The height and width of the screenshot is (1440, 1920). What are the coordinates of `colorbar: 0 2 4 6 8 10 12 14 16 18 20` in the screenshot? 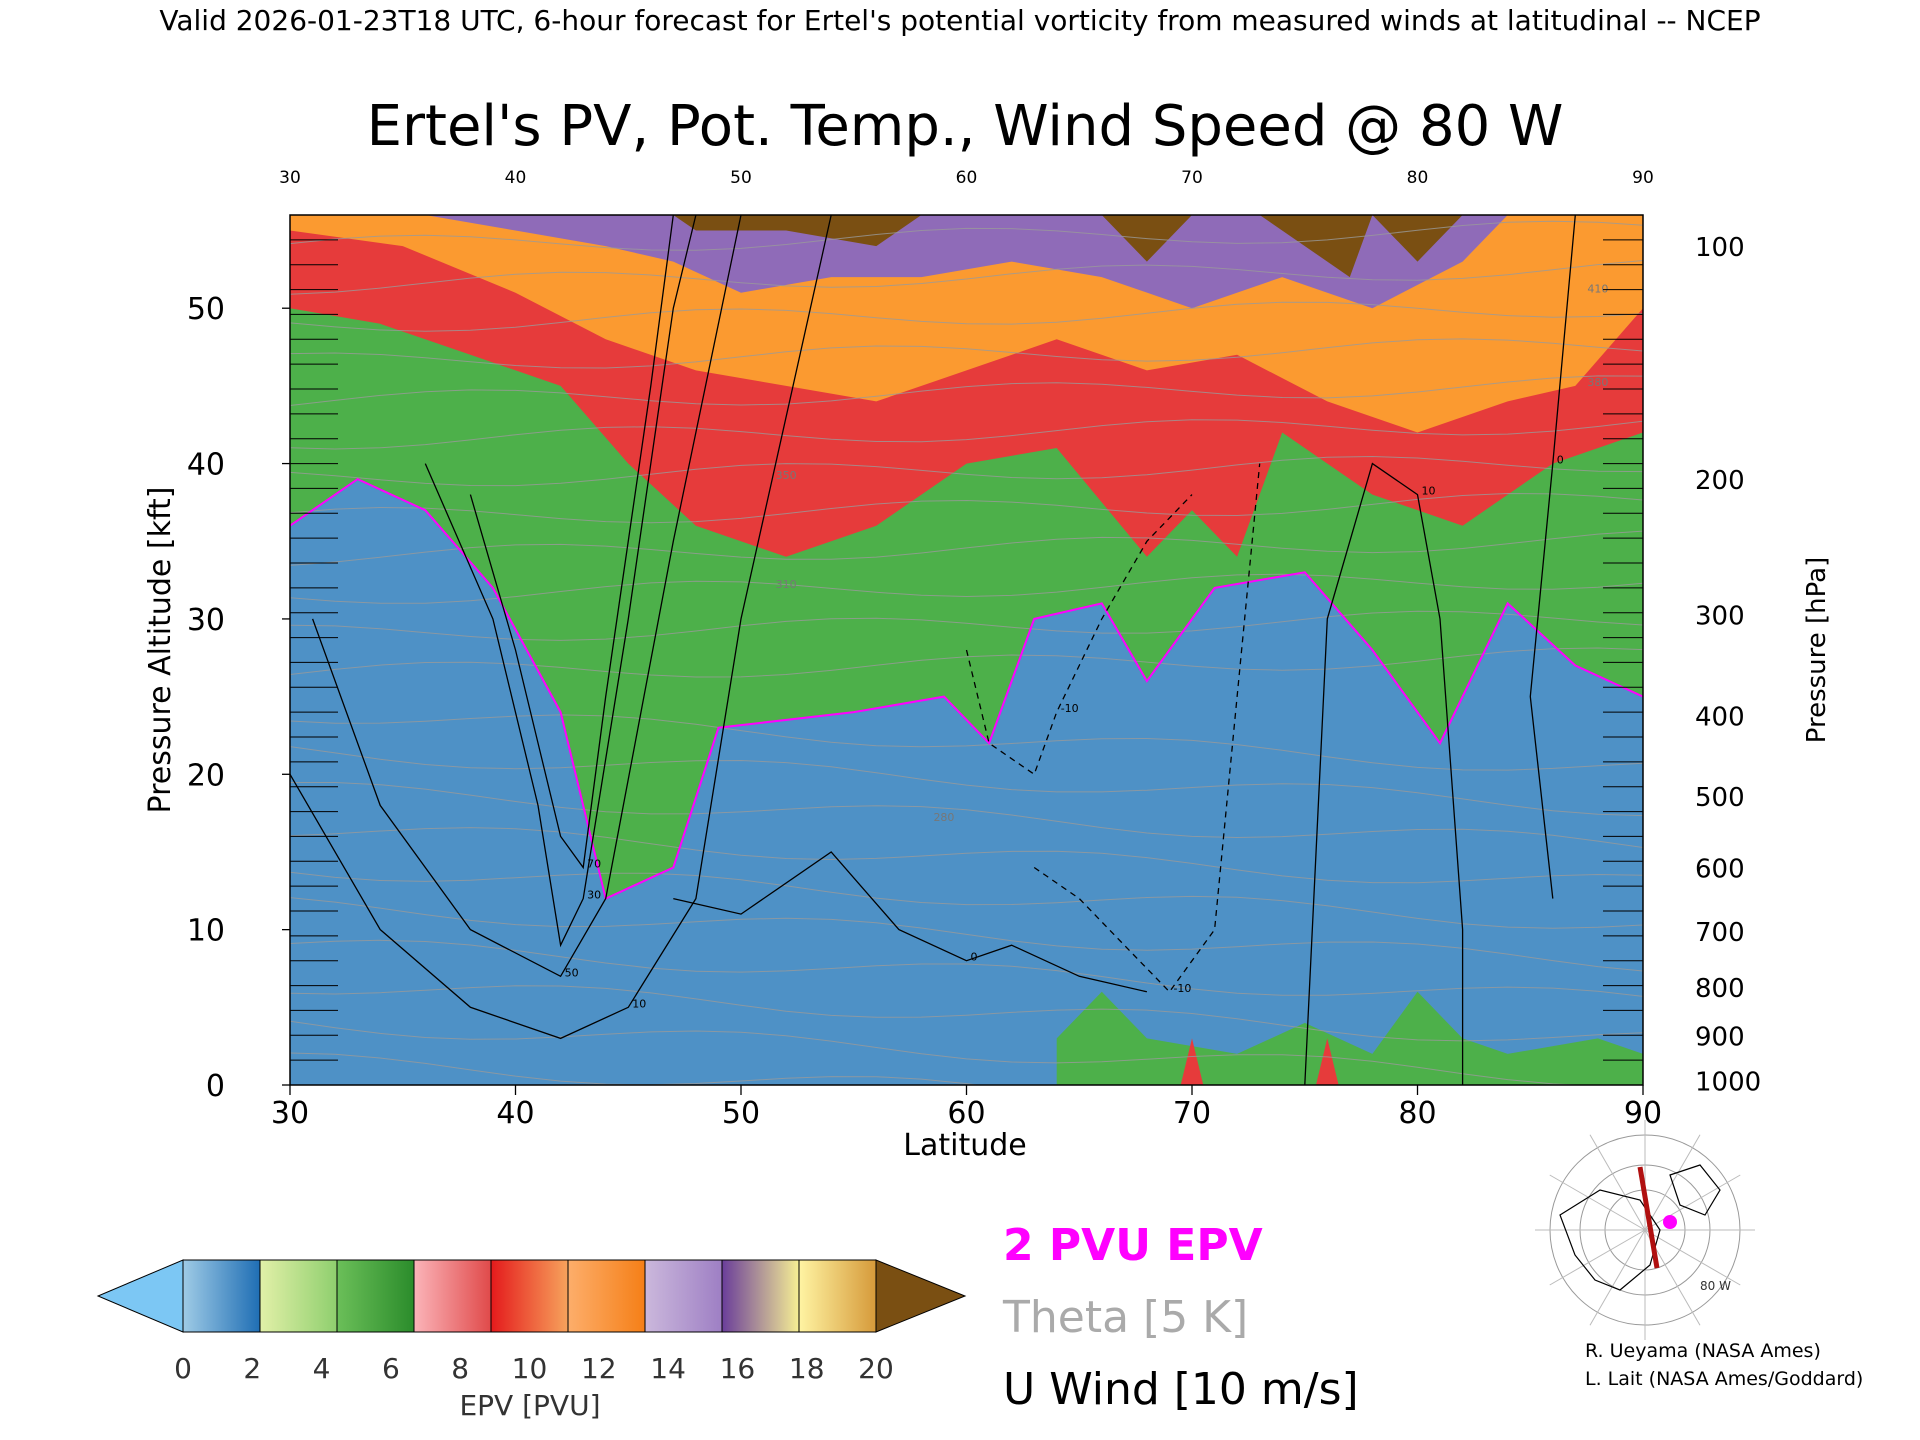 It's located at (531, 1322).